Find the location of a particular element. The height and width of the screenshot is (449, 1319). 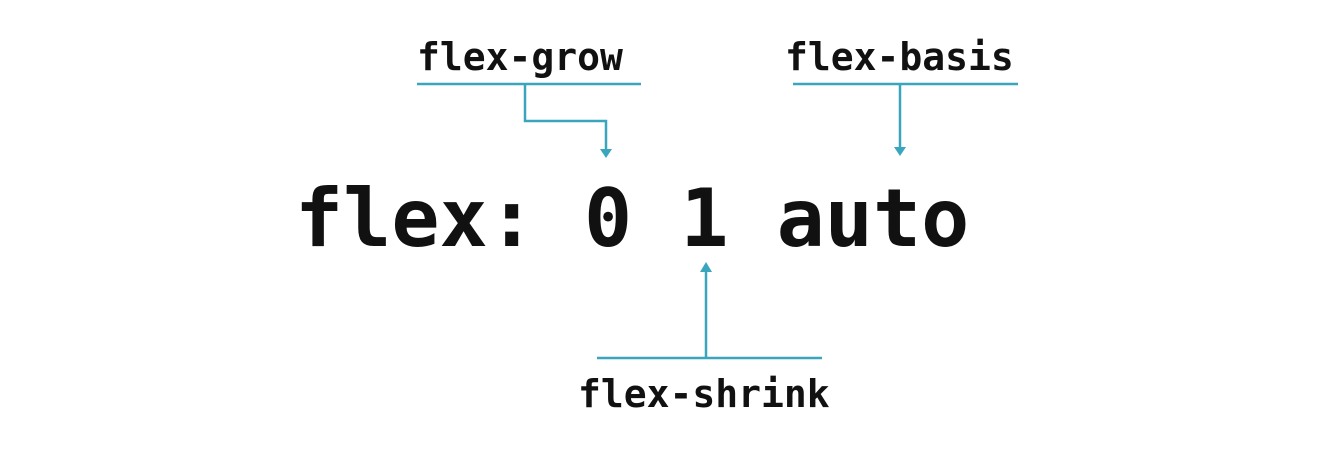

flex-grow-arrowhead is located at coordinates (606, 153).